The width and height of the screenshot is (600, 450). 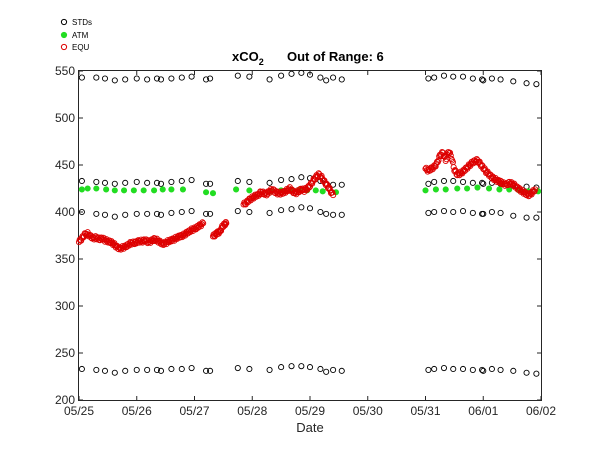 I want to click on y-tick-label: 450, so click(x=65, y=165).